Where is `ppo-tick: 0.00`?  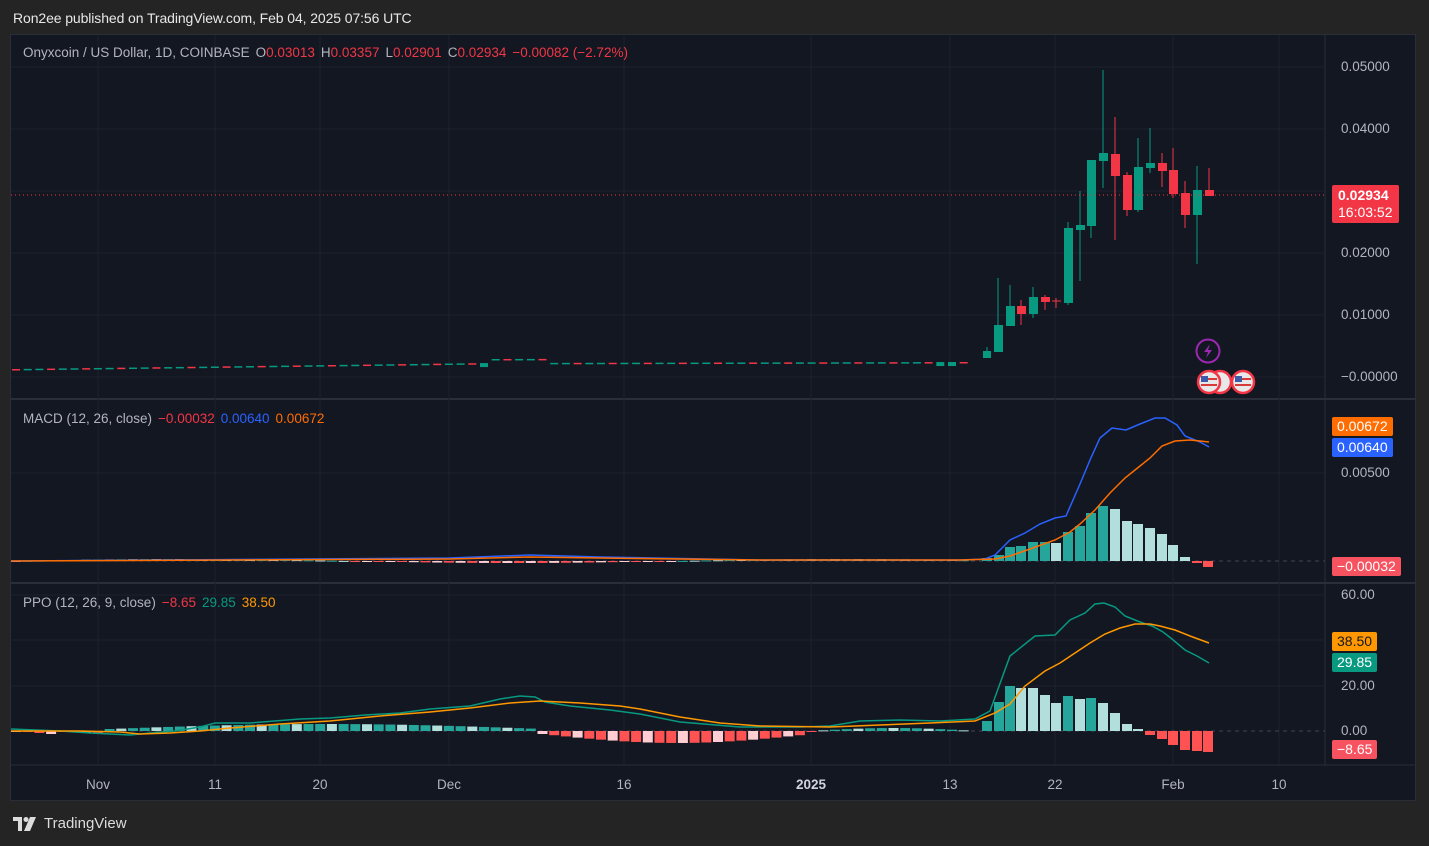 ppo-tick: 0.00 is located at coordinates (1354, 730).